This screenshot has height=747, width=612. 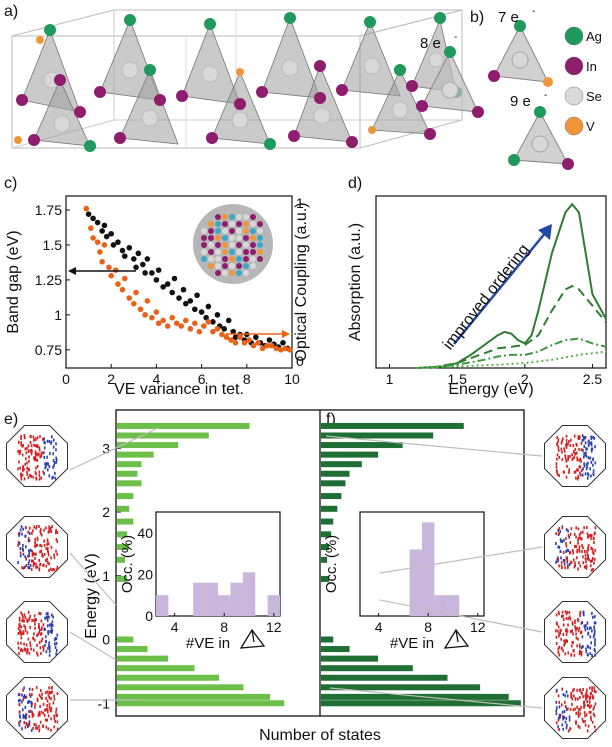 I want to click on plot-f-inset-ylabel: Occ. (%), so click(x=331, y=564).